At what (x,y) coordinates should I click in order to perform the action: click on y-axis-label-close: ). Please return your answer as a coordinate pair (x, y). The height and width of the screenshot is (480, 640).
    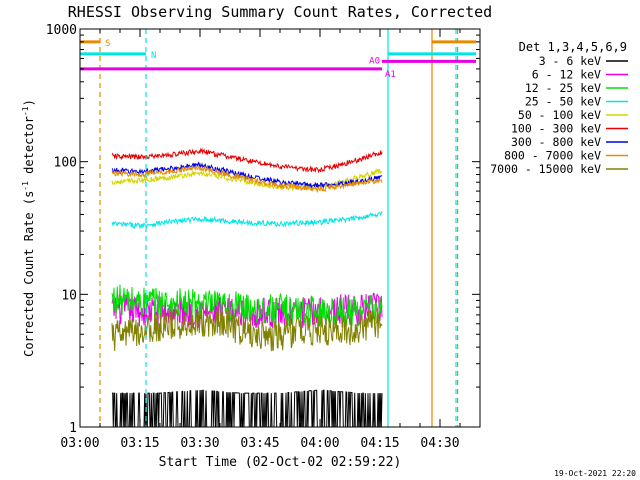
    Looking at the image, I should click on (29, 102).